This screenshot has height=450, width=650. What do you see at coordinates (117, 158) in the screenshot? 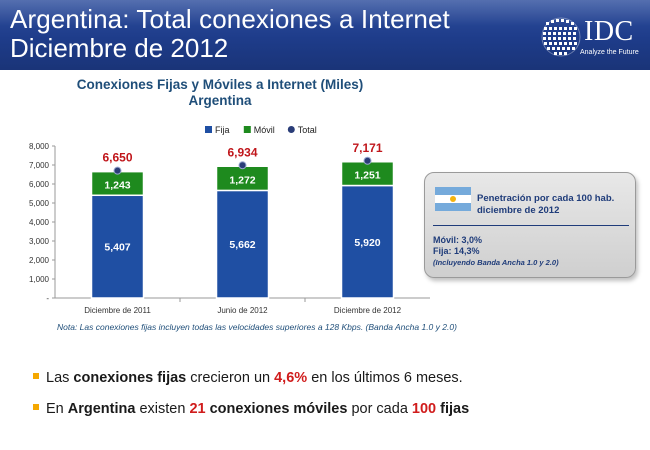
I see `data-label-total: 6,650` at bounding box center [117, 158].